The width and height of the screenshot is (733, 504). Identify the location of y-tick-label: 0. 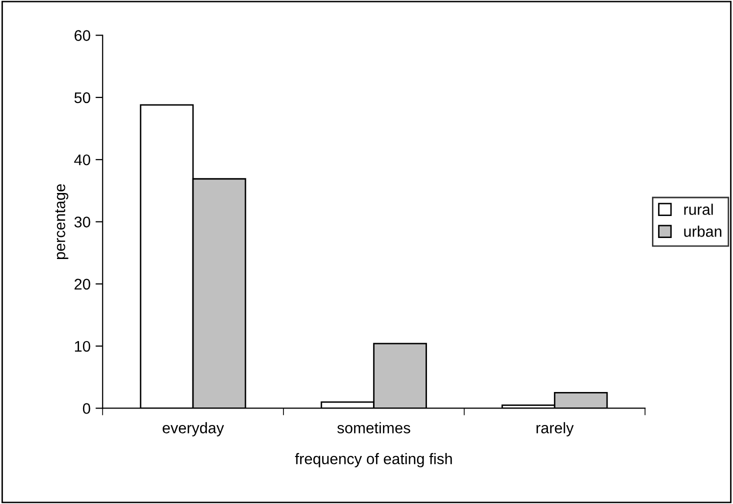
(86, 408).